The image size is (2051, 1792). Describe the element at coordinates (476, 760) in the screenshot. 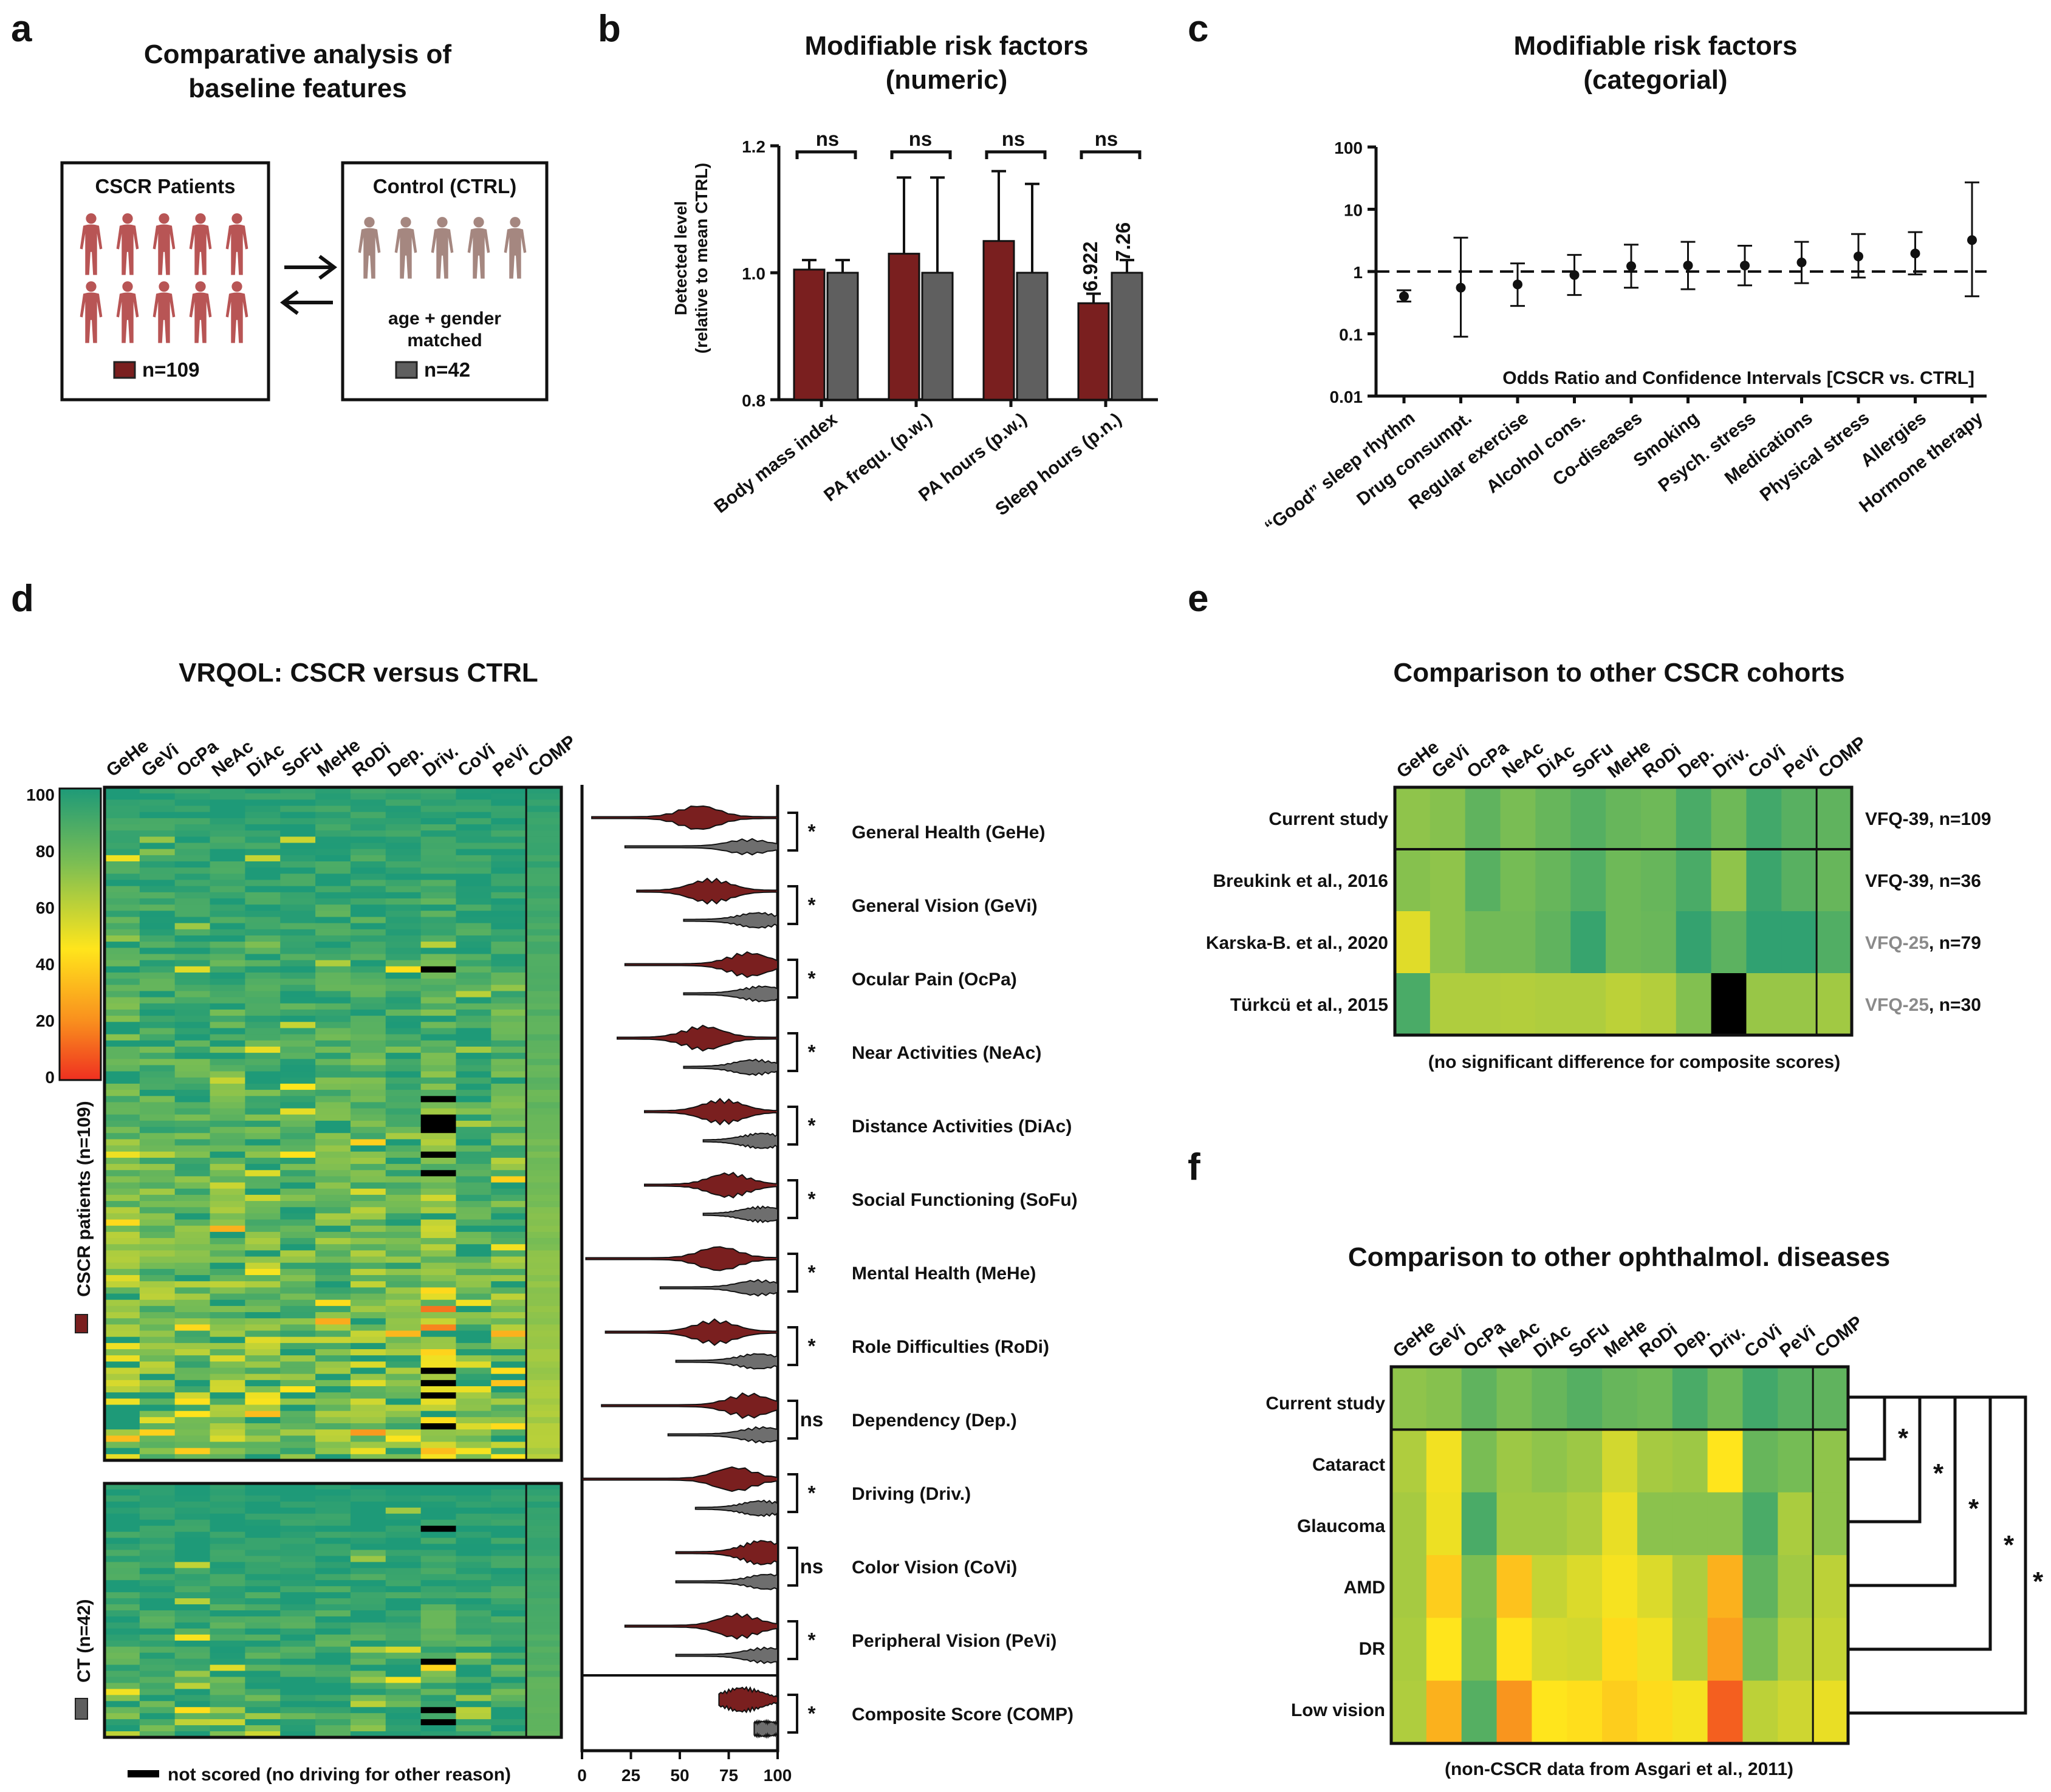

I see `heatmap-d-column-label: CoVi` at that location.